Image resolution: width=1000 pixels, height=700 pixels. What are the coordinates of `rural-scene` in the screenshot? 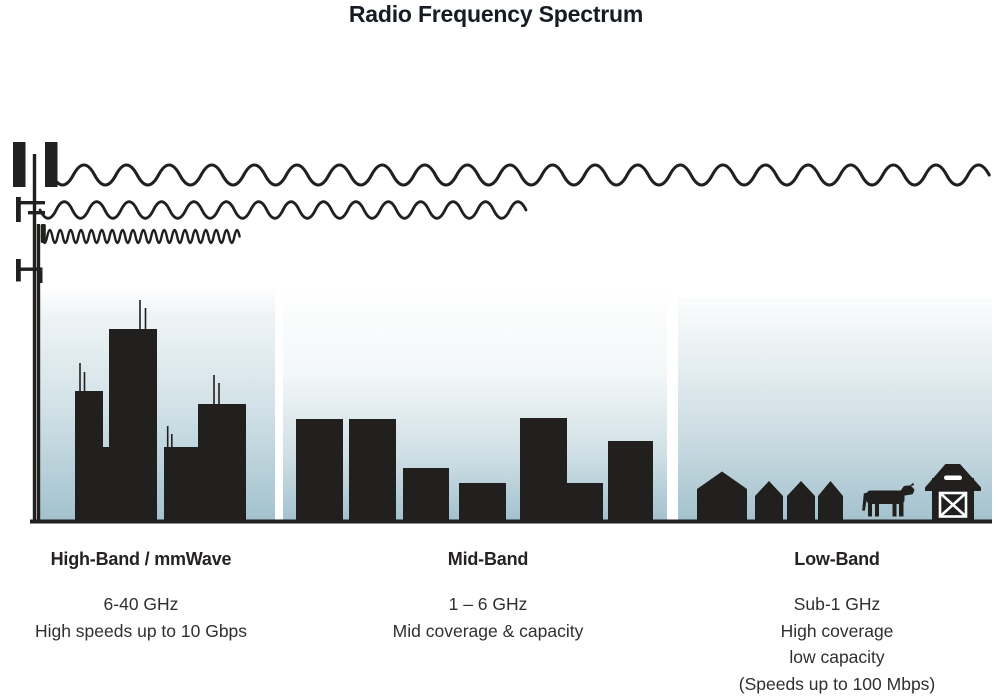 It's located at (839, 492).